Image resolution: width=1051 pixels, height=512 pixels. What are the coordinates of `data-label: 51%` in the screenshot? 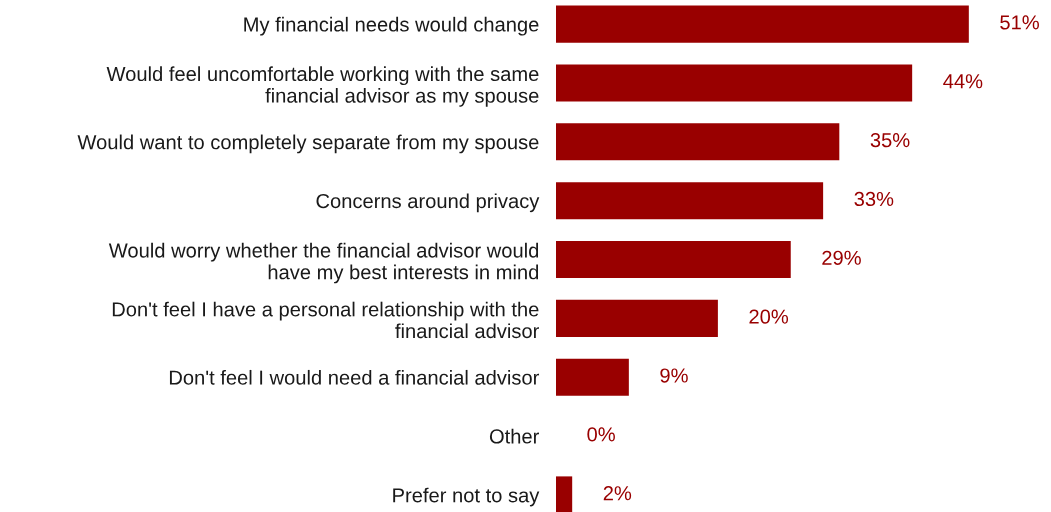 It's located at (1019, 22).